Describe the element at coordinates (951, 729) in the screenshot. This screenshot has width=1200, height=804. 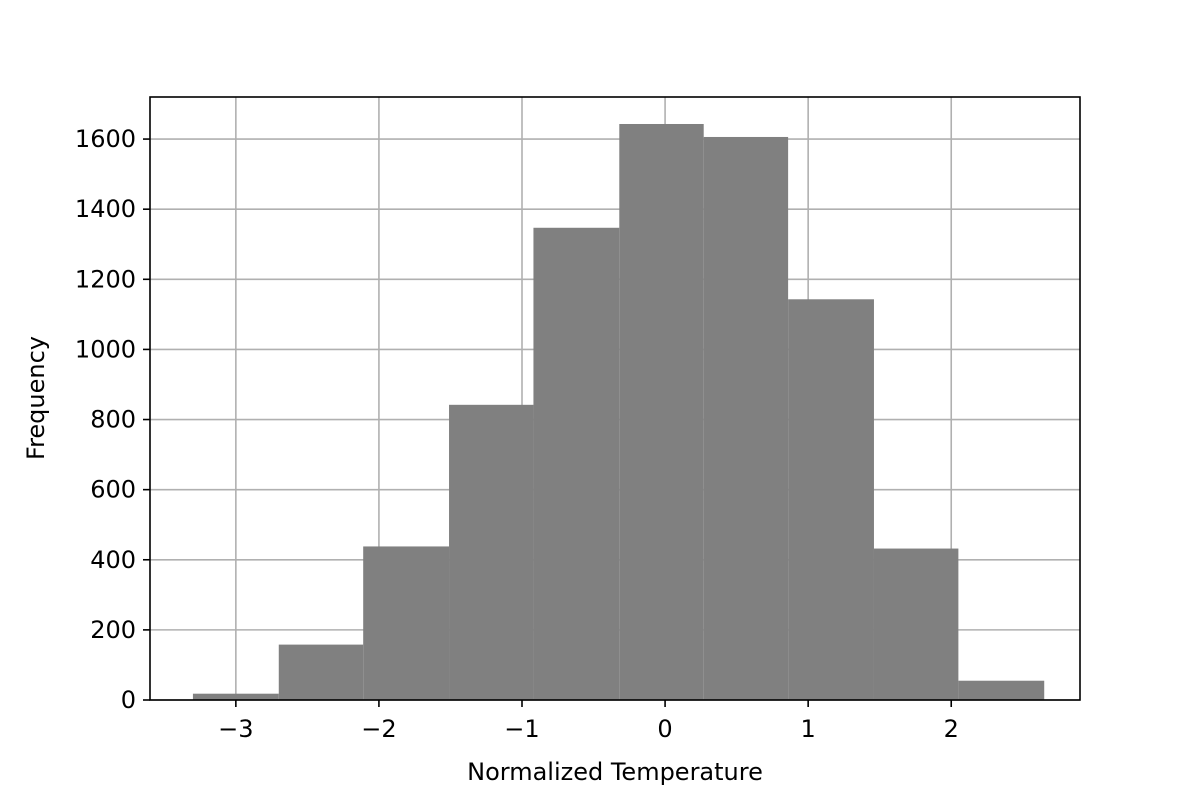
I see `x-tick-label: 2` at that location.